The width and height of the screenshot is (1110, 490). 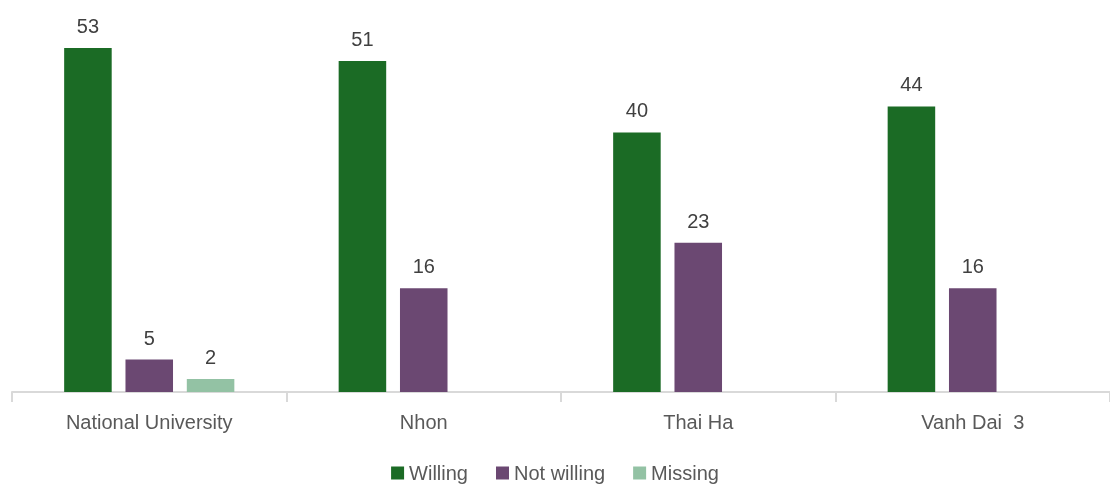 What do you see at coordinates (211, 357) in the screenshot?
I see `data-label: 2` at bounding box center [211, 357].